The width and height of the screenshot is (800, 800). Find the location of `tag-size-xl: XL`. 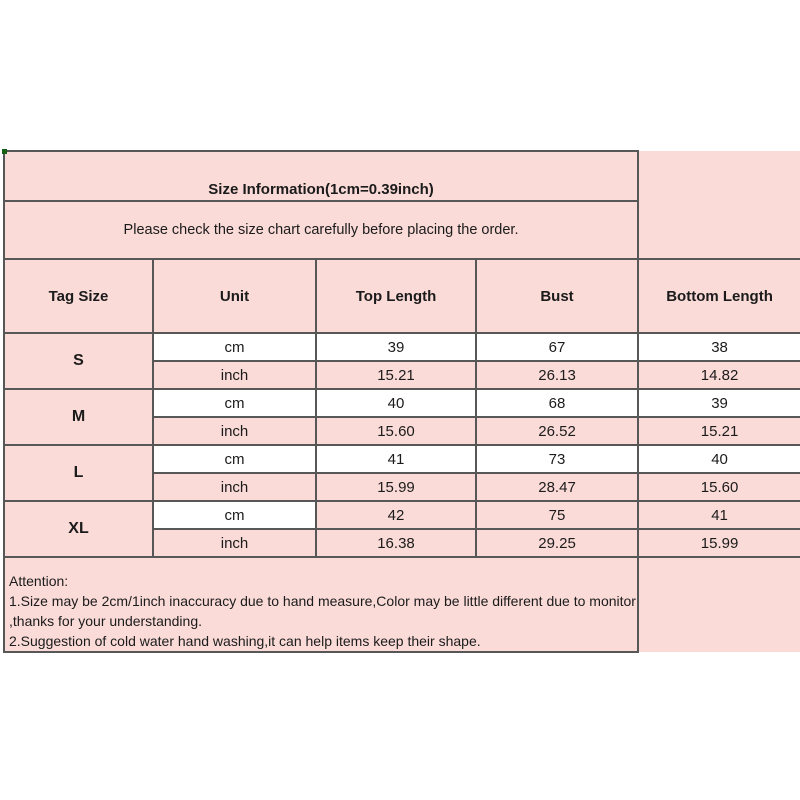

tag-size-xl: XL is located at coordinates (78, 529).